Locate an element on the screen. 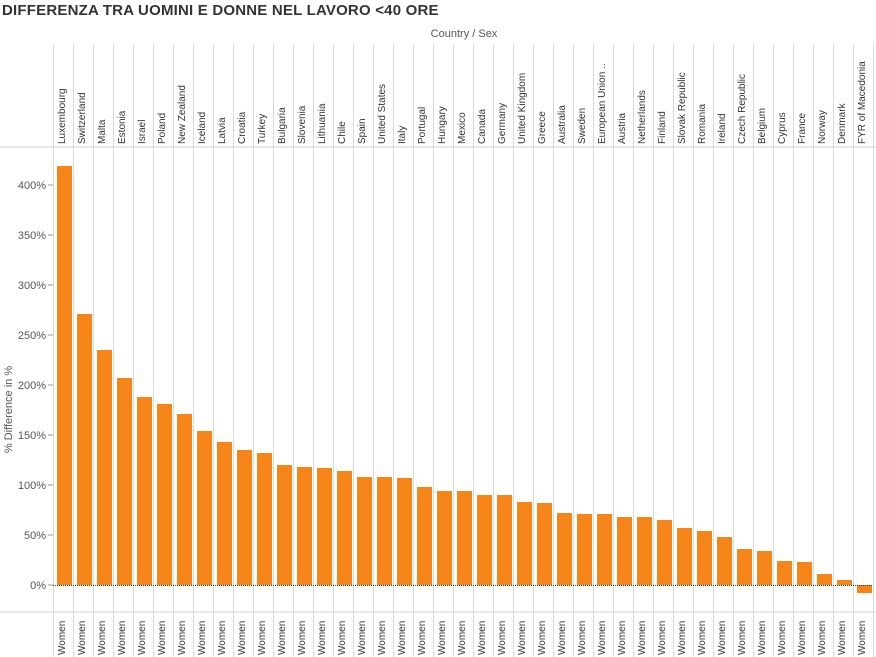 The width and height of the screenshot is (876, 657). y-tick-label: 350% is located at coordinates (32, 236).